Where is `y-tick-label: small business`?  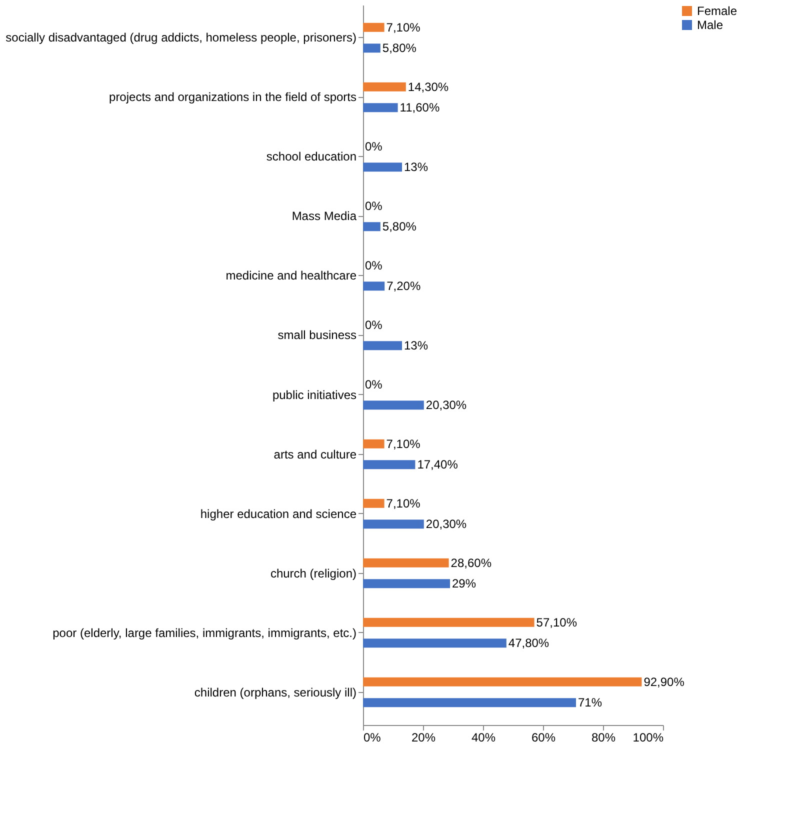
y-tick-label: small business is located at coordinates (317, 335).